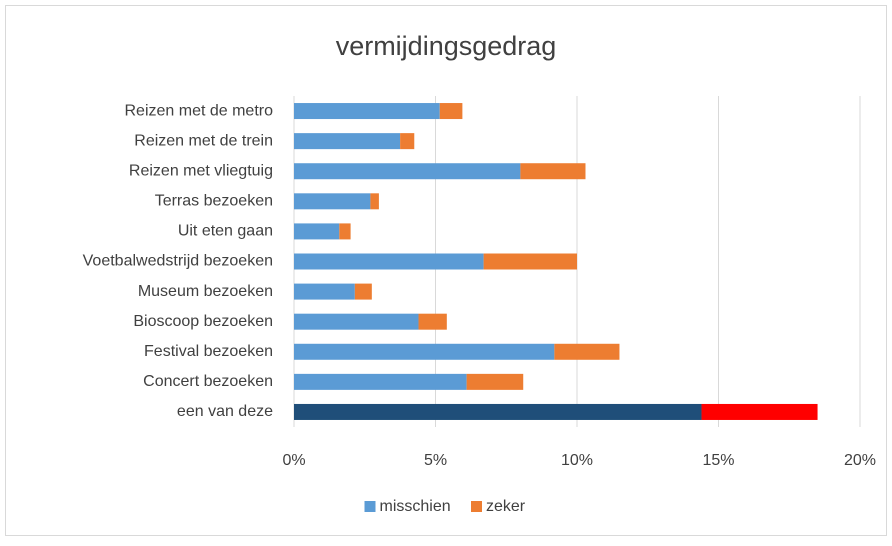  What do you see at coordinates (203, 140) in the screenshot?
I see `y-tick-label: Reizen met de trein` at bounding box center [203, 140].